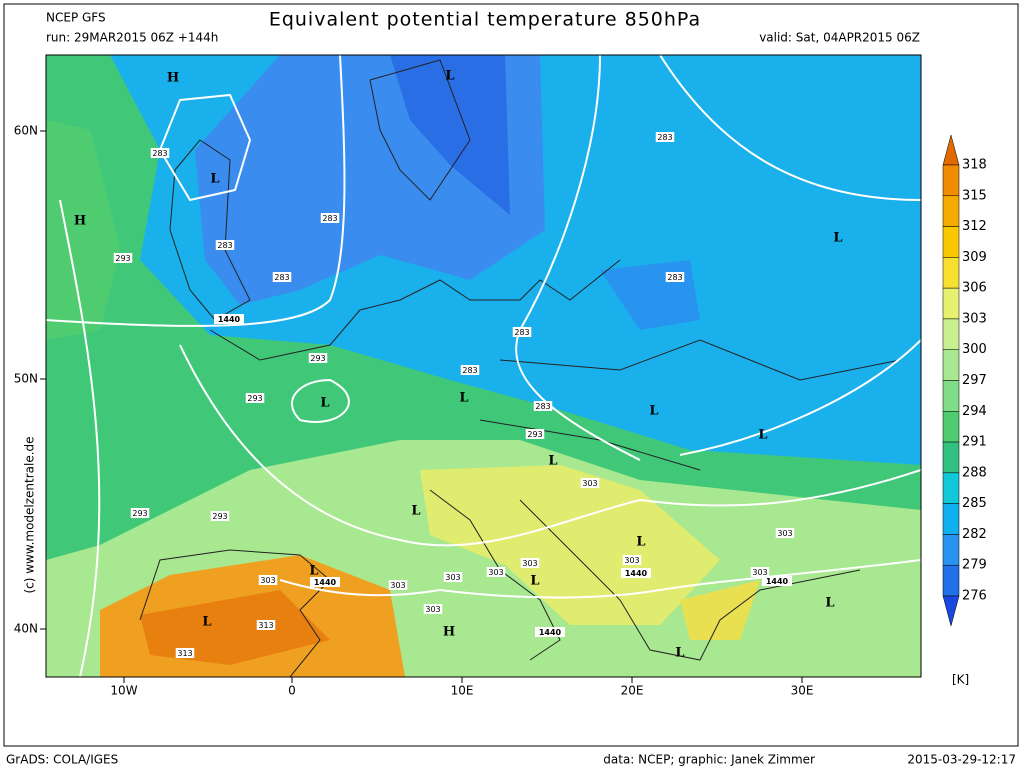 This screenshot has width=1024, height=772. Describe the element at coordinates (485, 20) in the screenshot. I see `title: Equivalent potential temperature 850hPa` at that location.